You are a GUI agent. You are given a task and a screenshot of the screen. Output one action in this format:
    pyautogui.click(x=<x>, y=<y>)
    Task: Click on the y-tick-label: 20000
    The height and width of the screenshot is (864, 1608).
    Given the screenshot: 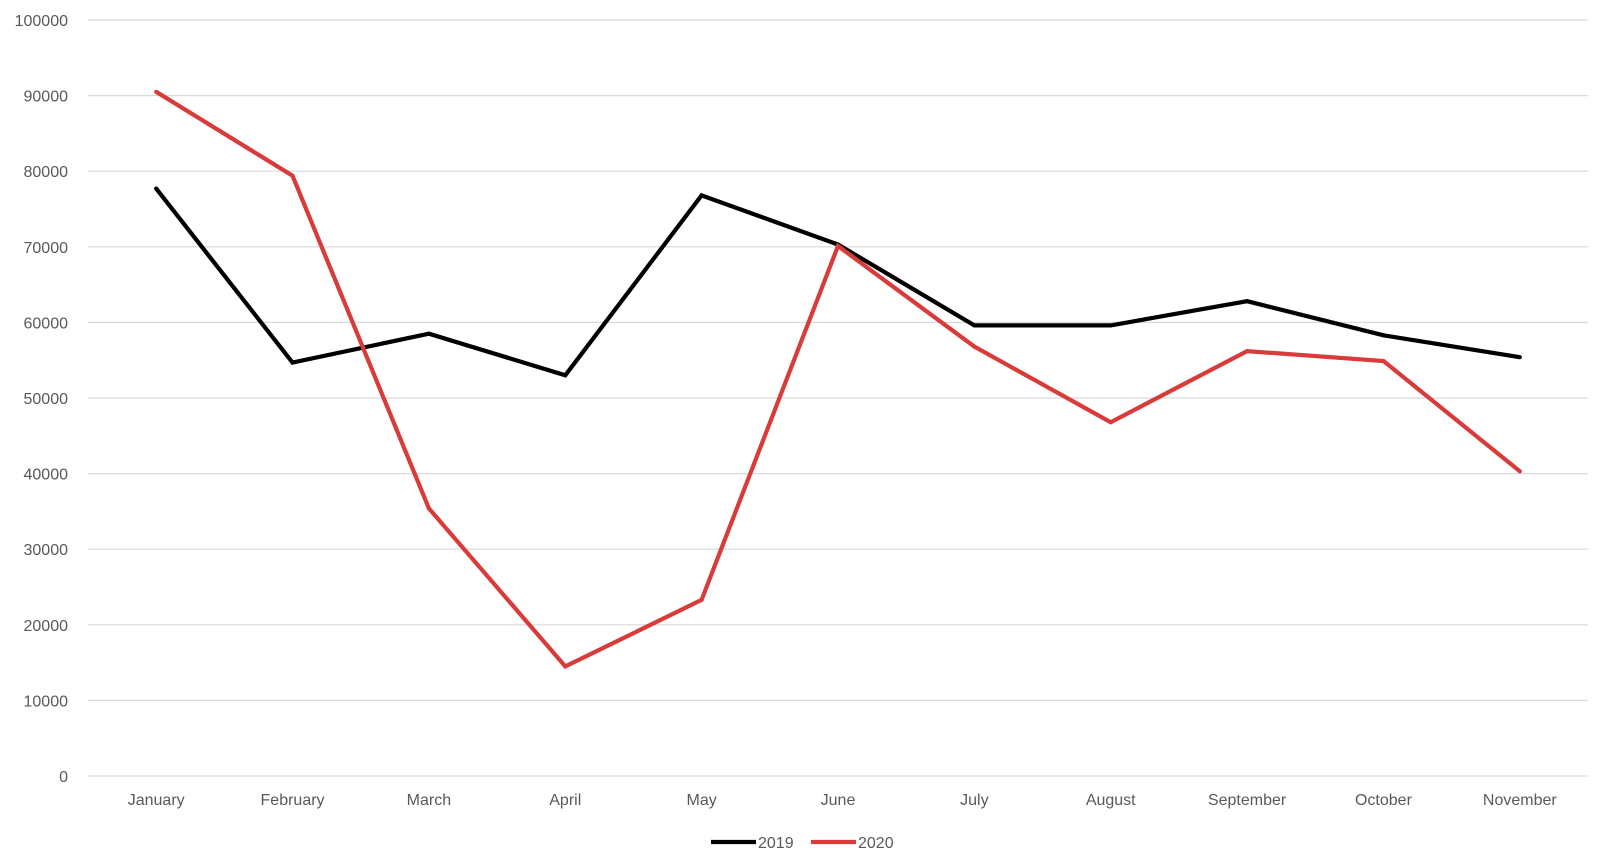 What is the action you would take?
    pyautogui.click(x=46, y=626)
    